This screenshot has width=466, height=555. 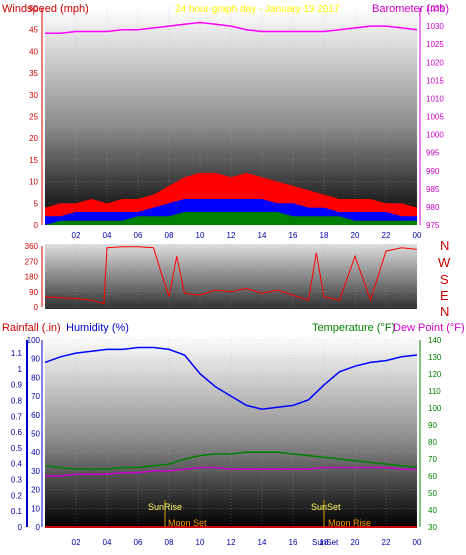 What do you see at coordinates (33, 30) in the screenshot?
I see `wind-tick-label: 45` at bounding box center [33, 30].